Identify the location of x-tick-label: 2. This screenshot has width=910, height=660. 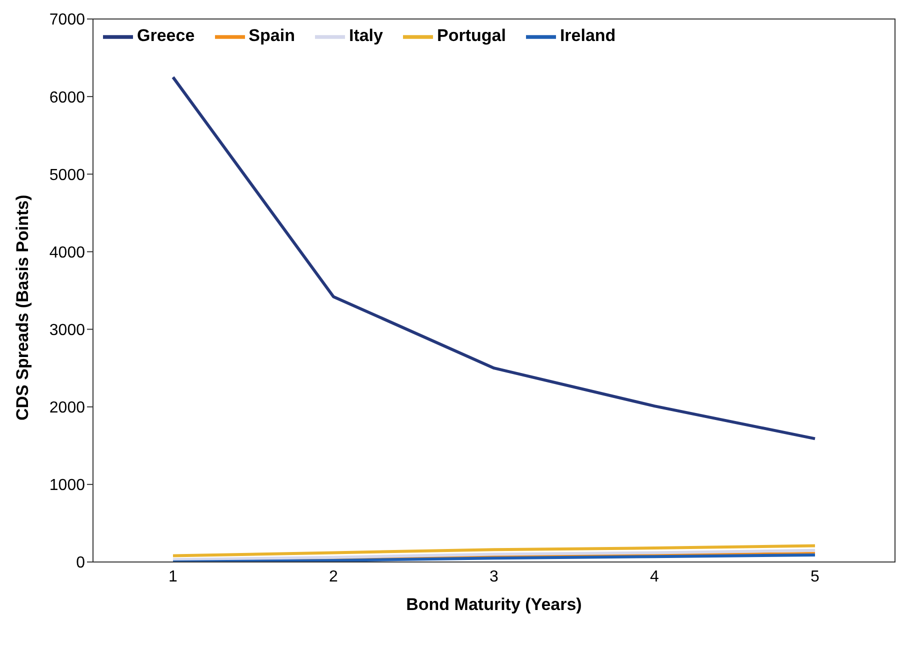
(333, 577).